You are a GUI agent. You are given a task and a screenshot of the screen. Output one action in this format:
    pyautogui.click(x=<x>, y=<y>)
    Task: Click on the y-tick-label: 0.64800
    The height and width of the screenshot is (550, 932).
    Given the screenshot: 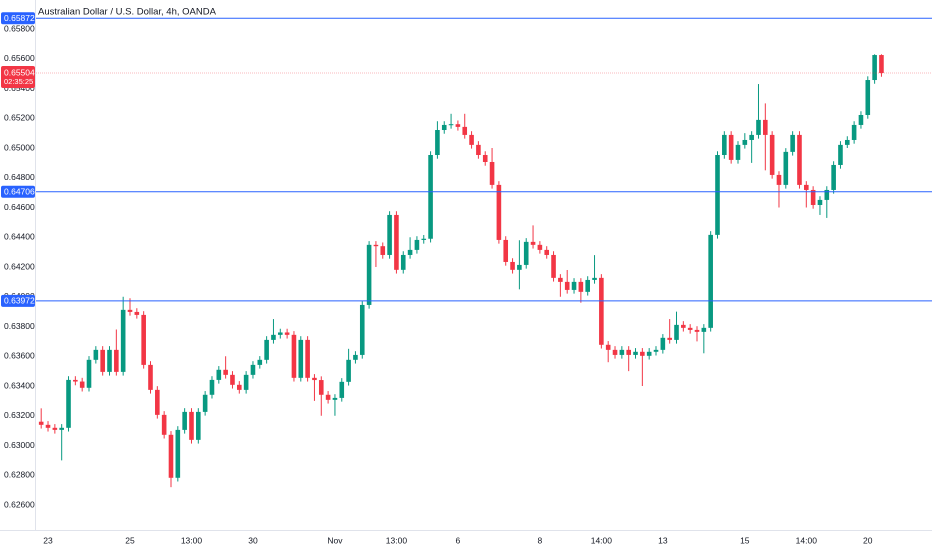 What is the action you would take?
    pyautogui.click(x=19, y=177)
    